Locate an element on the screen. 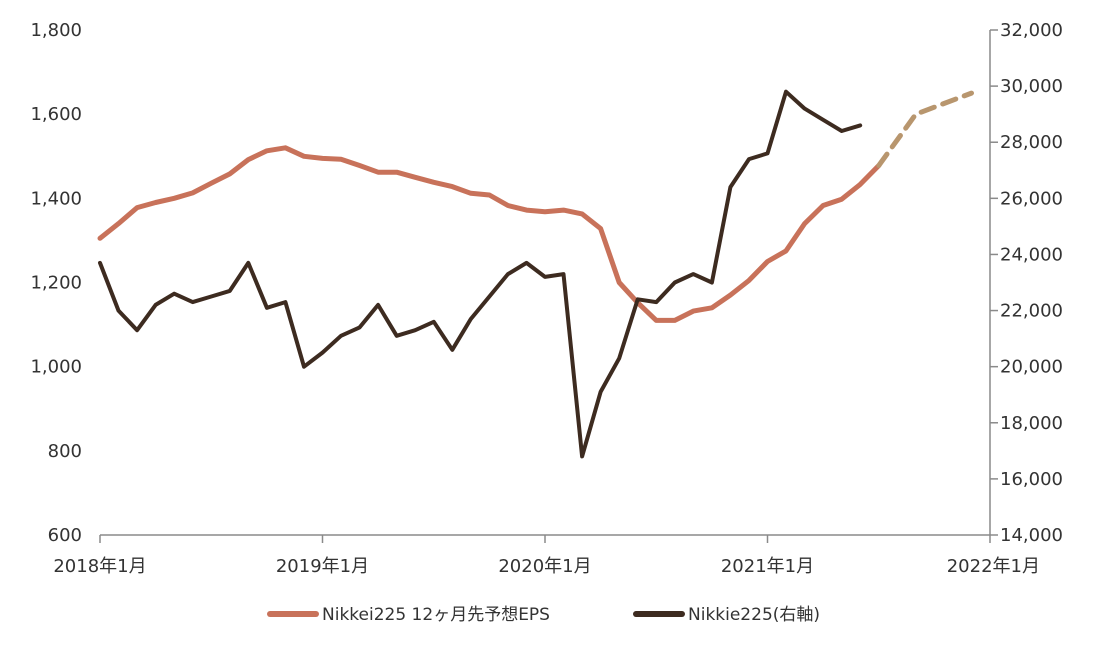 The image size is (1100, 660). y-left-tick-label: 600 is located at coordinates (65, 535).